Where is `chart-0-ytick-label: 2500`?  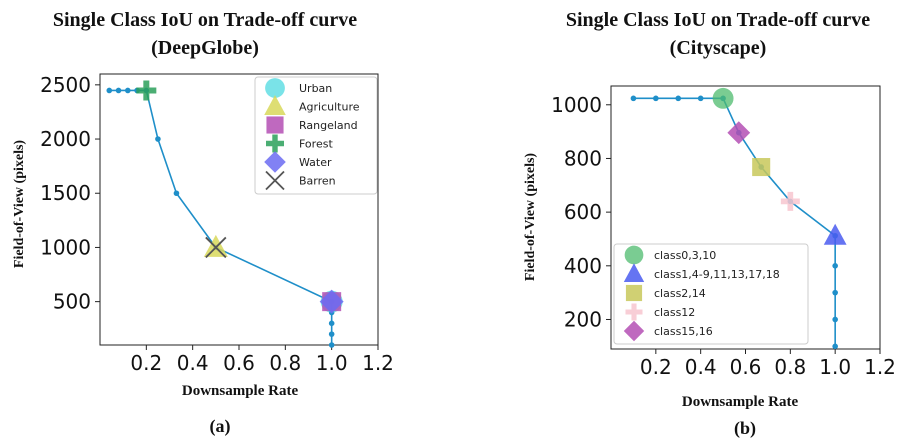
chart-0-ytick-label: 2500 is located at coordinates (65, 85).